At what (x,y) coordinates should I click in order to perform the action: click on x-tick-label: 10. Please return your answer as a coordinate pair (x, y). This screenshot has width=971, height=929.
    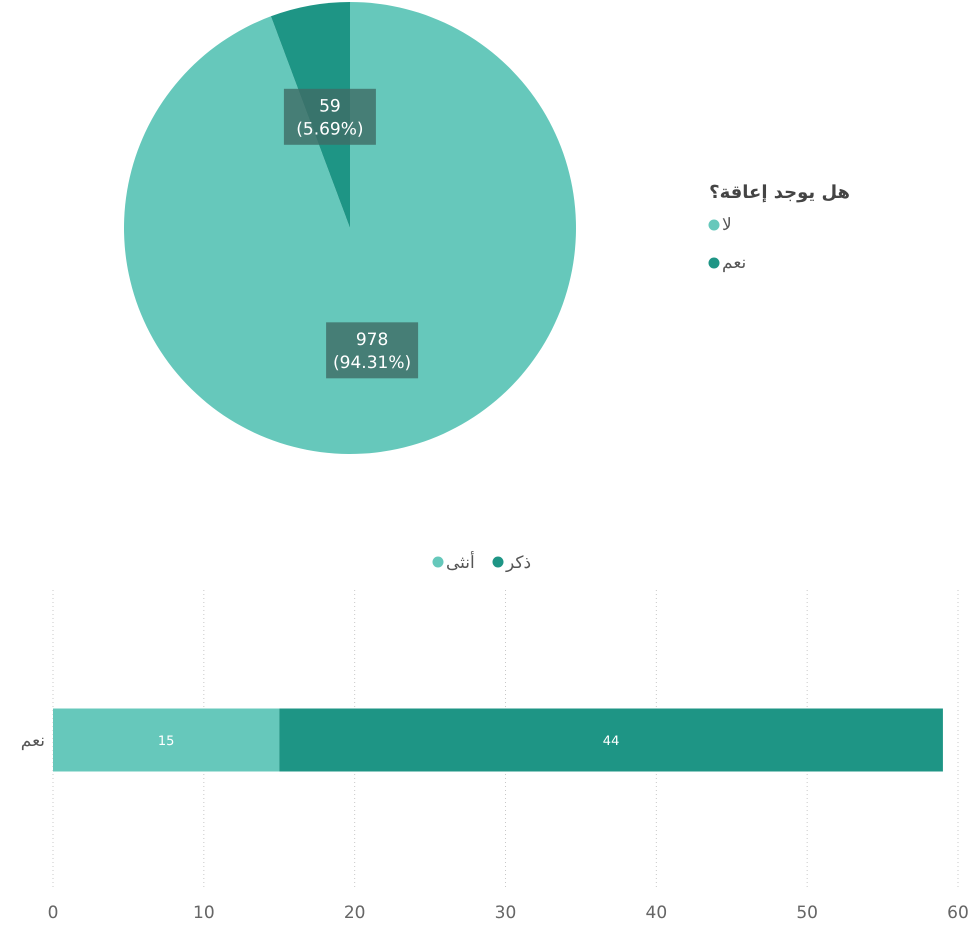
    Looking at the image, I should click on (204, 913).